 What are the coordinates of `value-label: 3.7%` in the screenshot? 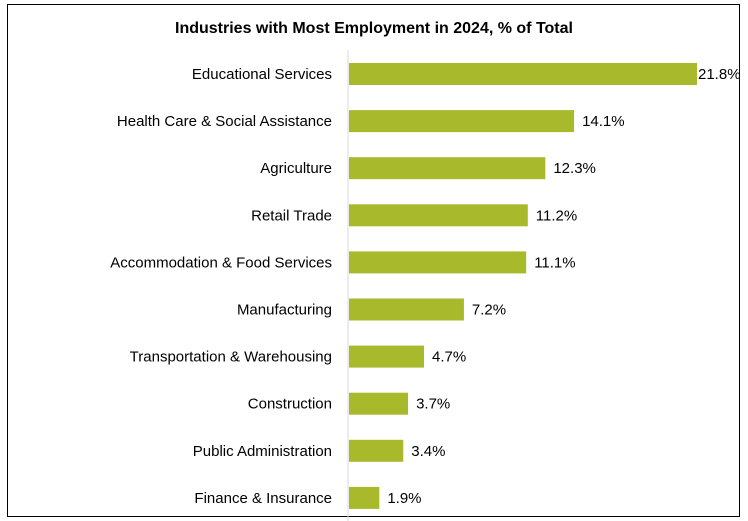 It's located at (433, 404).